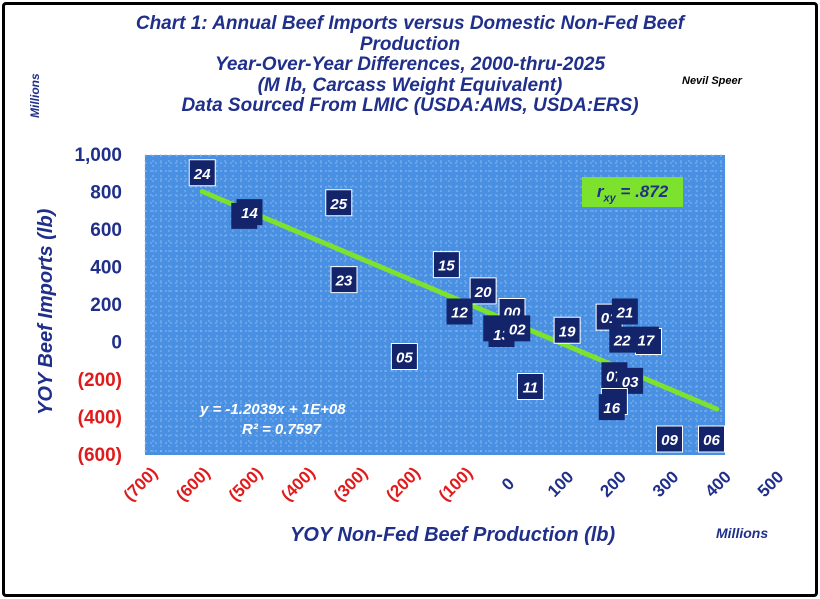 The image size is (820, 599). I want to click on data-point: 19, so click(567, 330).